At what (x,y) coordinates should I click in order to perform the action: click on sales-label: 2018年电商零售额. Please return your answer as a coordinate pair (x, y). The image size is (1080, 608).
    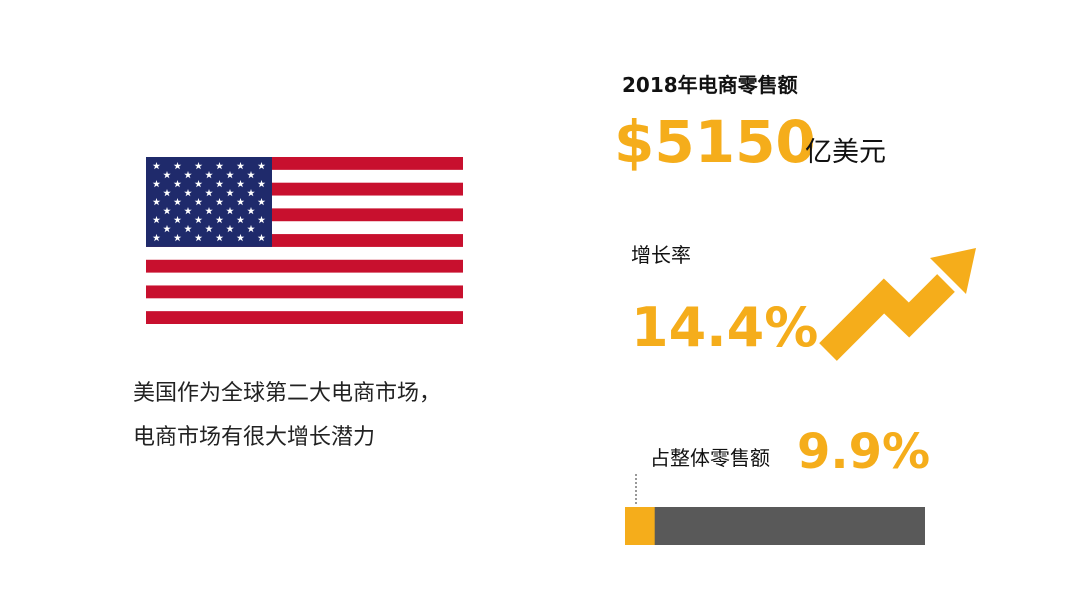
    Looking at the image, I should click on (710, 85).